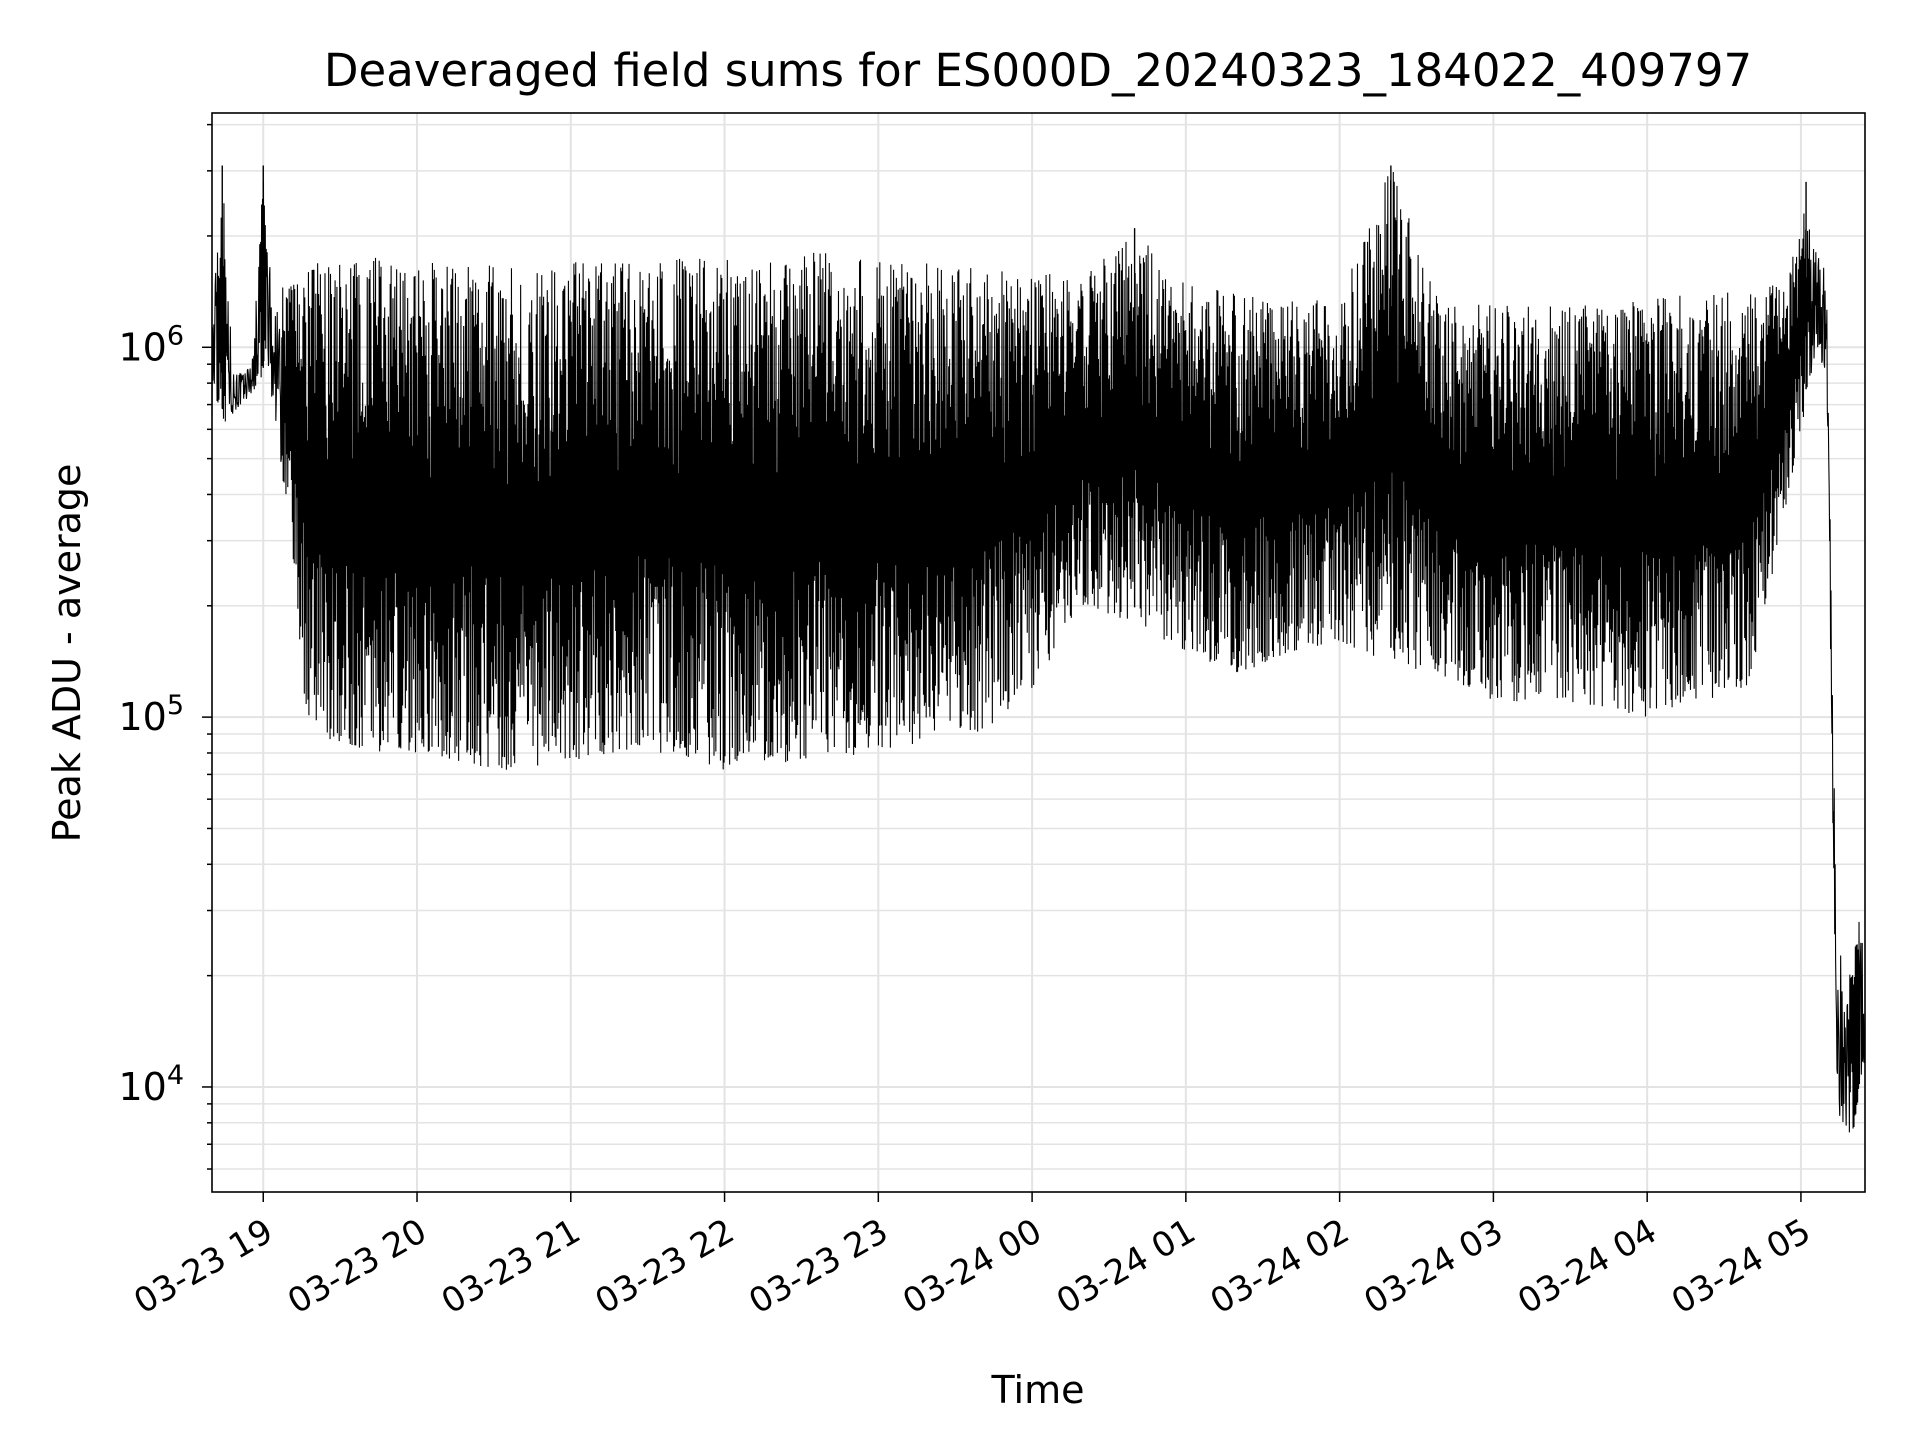 This screenshot has width=1920, height=1440. Describe the element at coordinates (165, 646) in the screenshot. I see `y-axis-ticks: 104 105 106` at that location.